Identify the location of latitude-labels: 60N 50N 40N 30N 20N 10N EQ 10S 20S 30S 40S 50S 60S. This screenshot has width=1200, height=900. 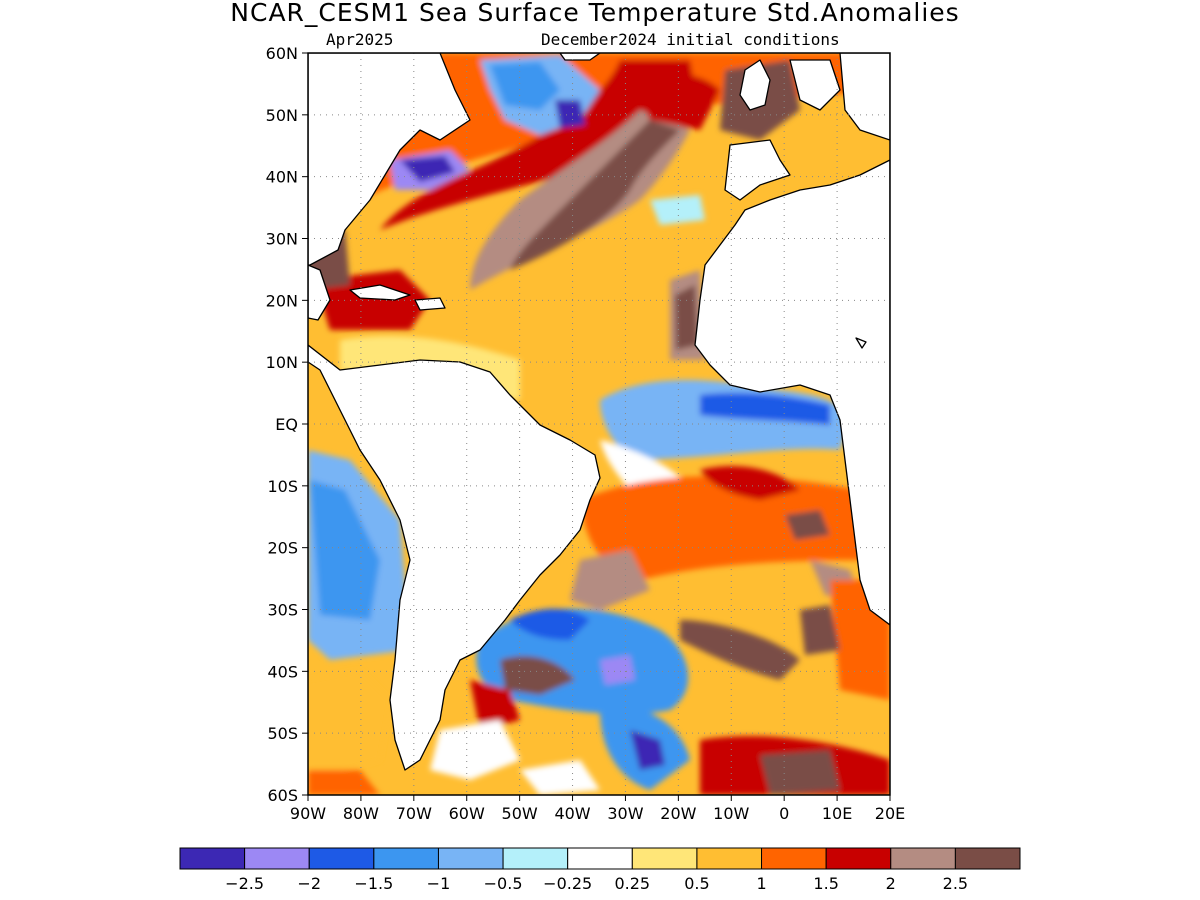
(287, 424).